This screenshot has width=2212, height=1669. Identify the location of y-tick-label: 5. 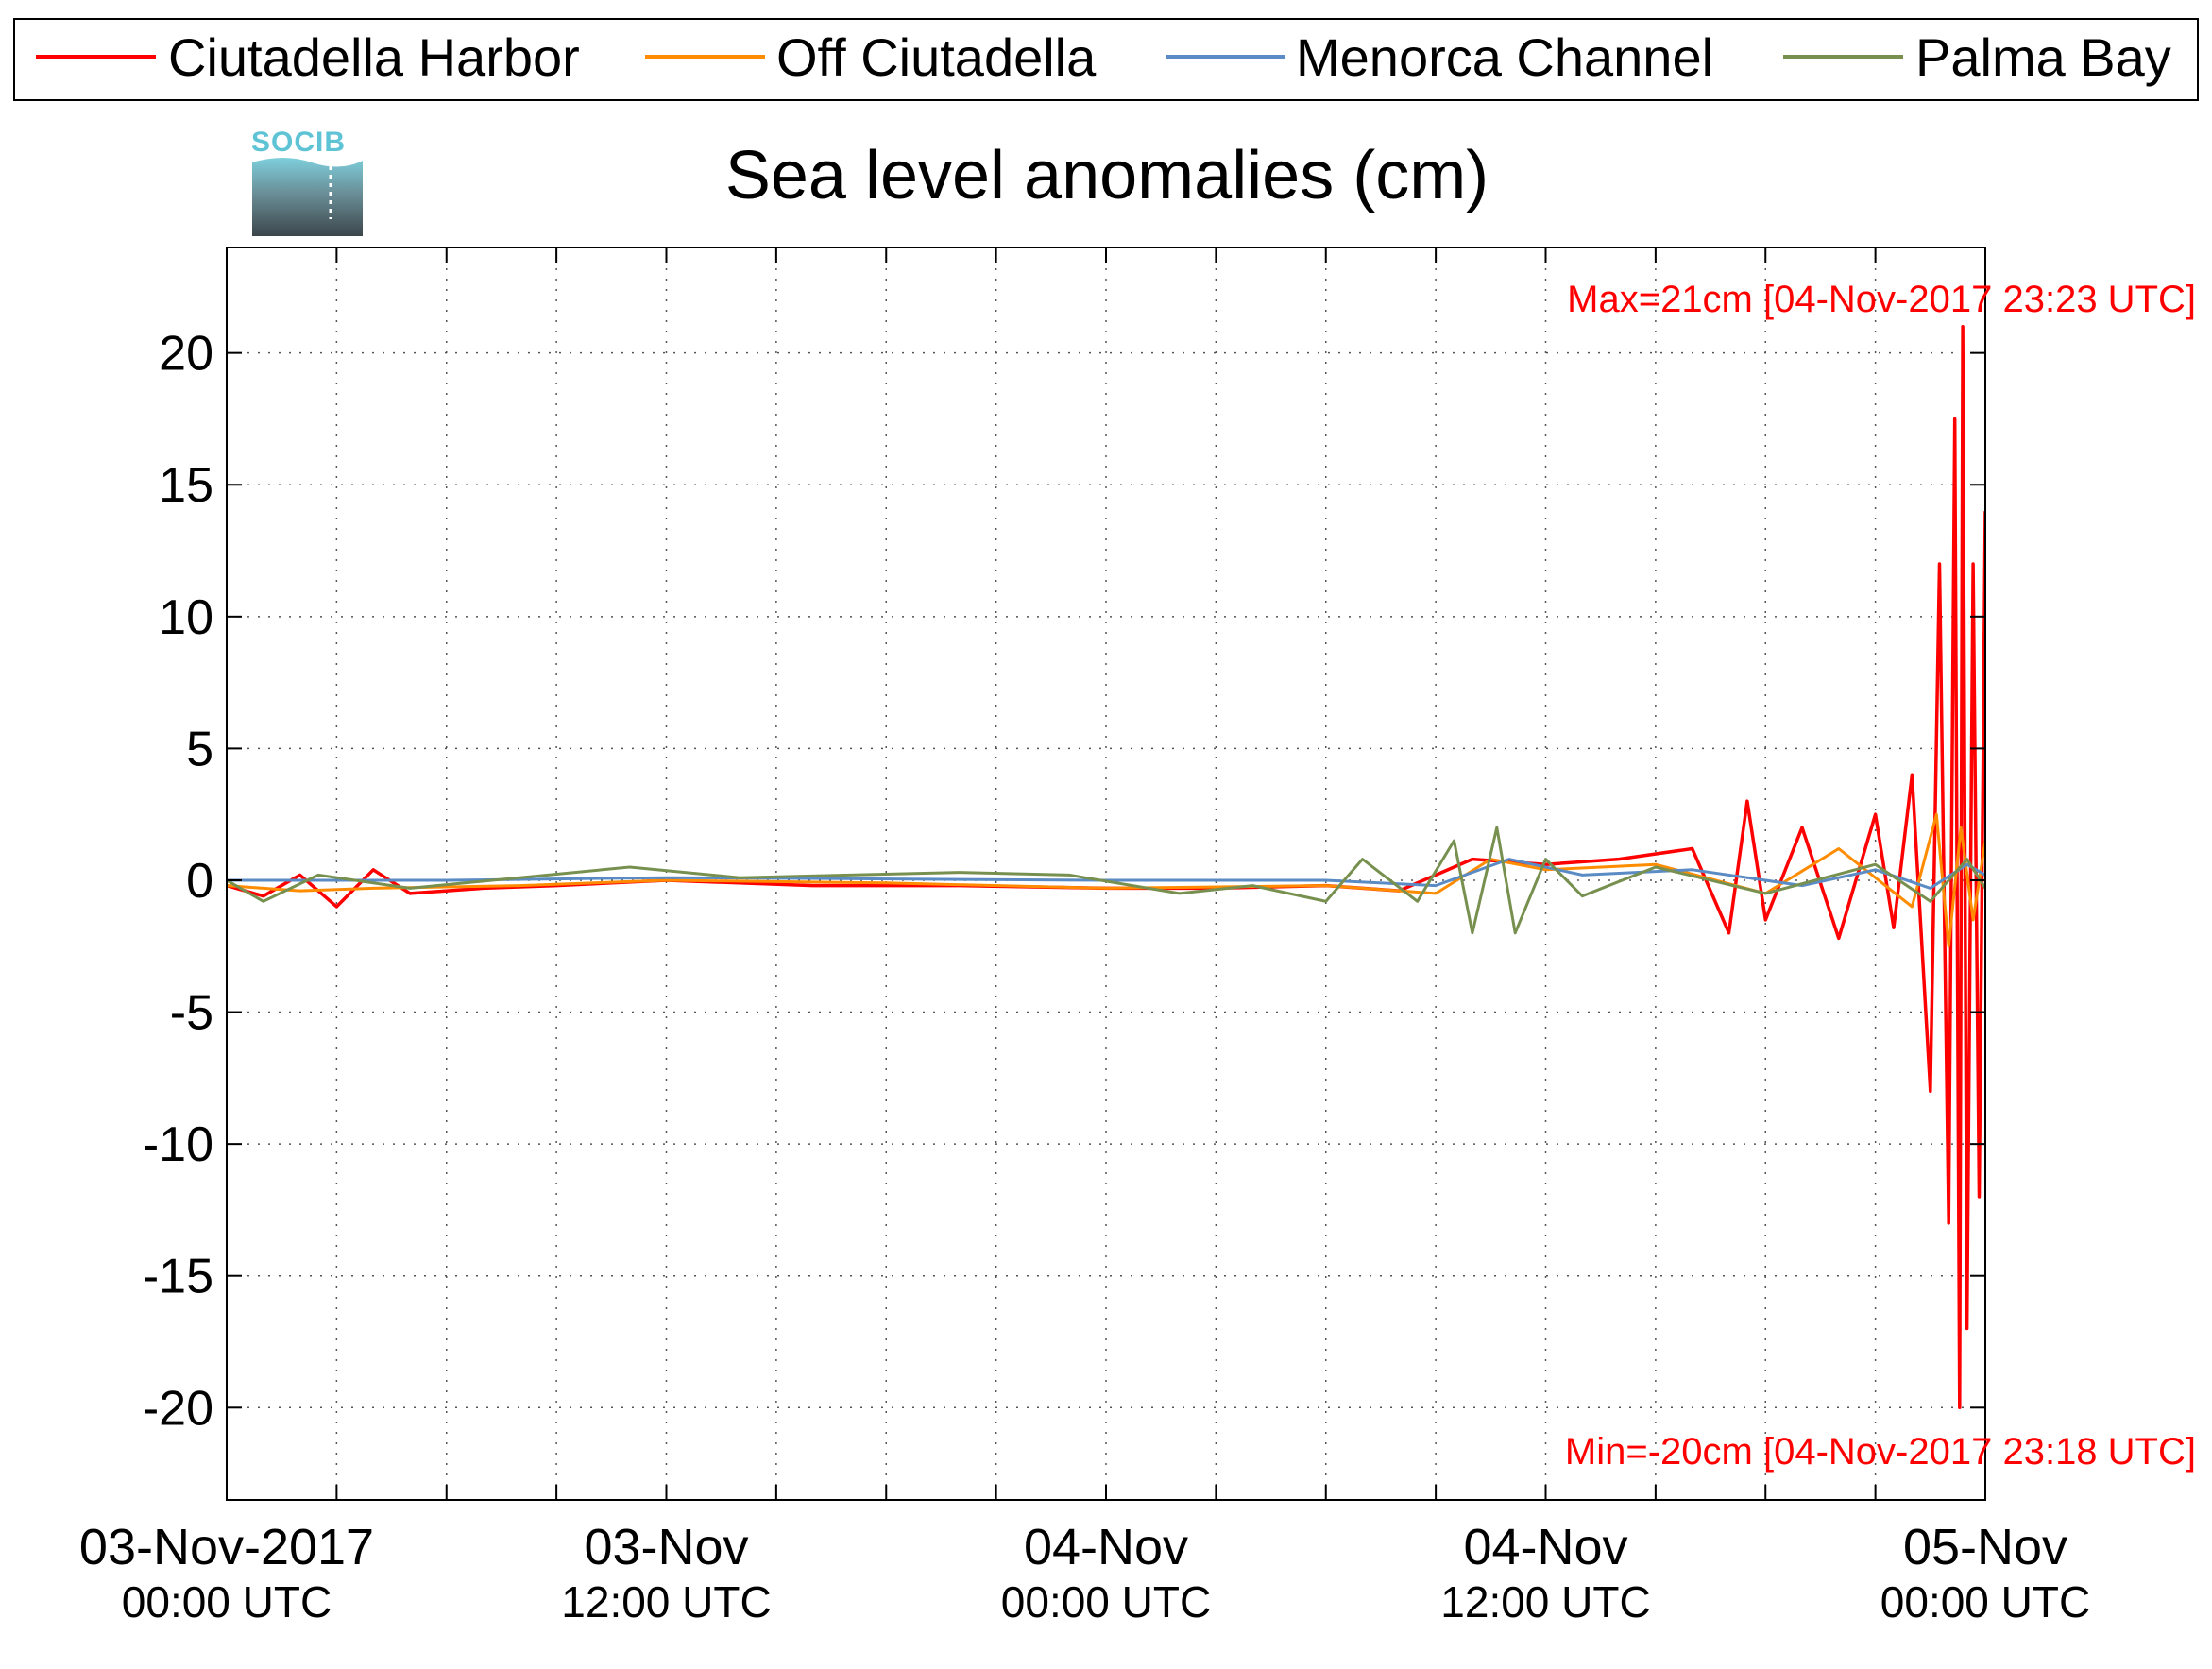
(199, 749).